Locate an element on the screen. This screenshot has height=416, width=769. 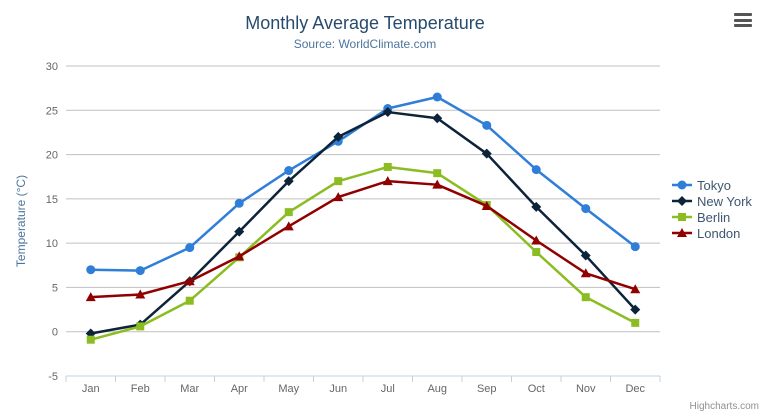
svg-text: Sep is located at coordinates (487, 389).